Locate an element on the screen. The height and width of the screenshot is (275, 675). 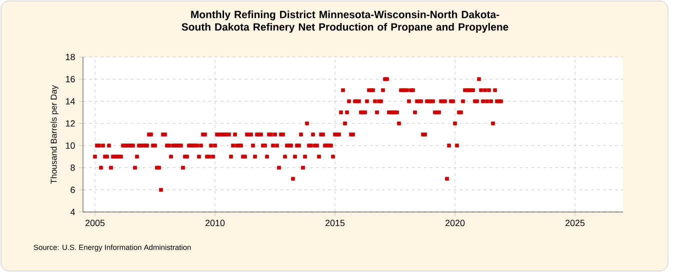
y-tick-label: 10 is located at coordinates (70, 145).